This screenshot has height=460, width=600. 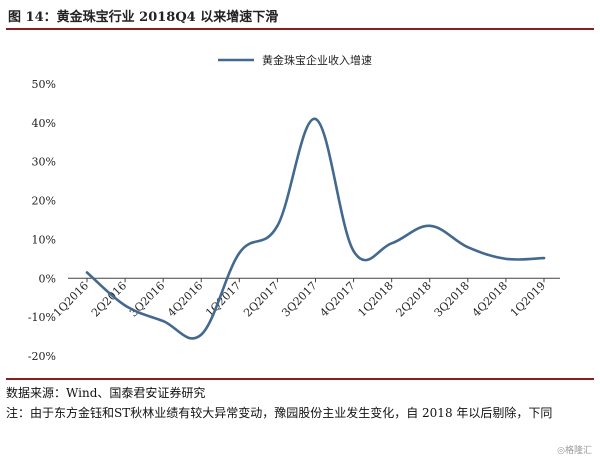 I want to click on x-tick-label: 4Q2018, so click(x=490, y=299).